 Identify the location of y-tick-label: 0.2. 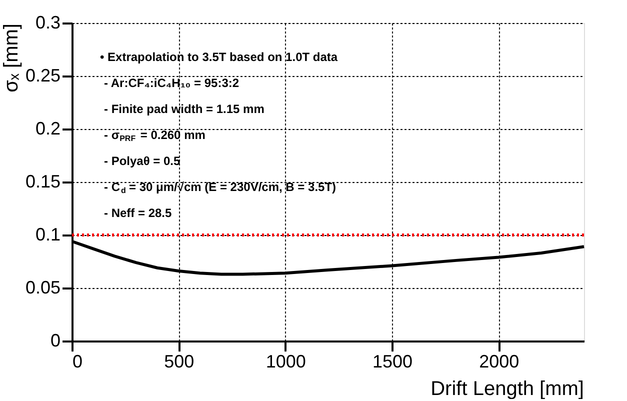
(47, 128).